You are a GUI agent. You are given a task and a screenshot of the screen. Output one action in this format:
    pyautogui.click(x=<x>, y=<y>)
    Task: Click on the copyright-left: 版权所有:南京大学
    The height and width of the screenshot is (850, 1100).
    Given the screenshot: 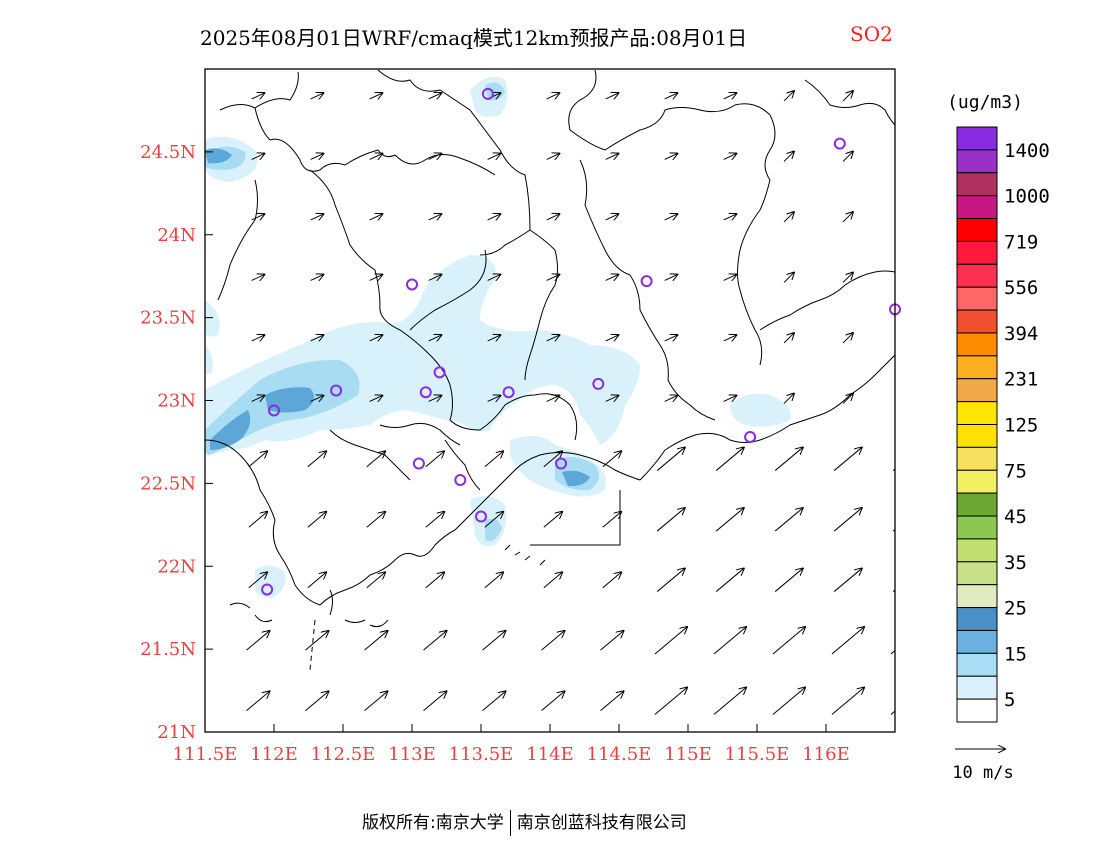 What is the action you would take?
    pyautogui.click(x=433, y=823)
    